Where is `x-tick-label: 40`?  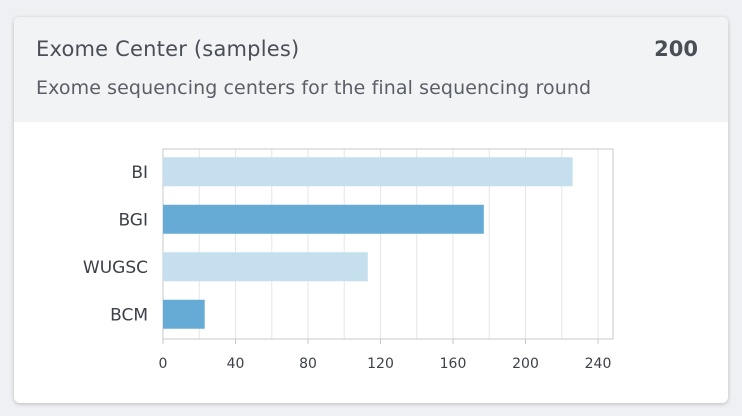
x-tick-label: 40 is located at coordinates (236, 364).